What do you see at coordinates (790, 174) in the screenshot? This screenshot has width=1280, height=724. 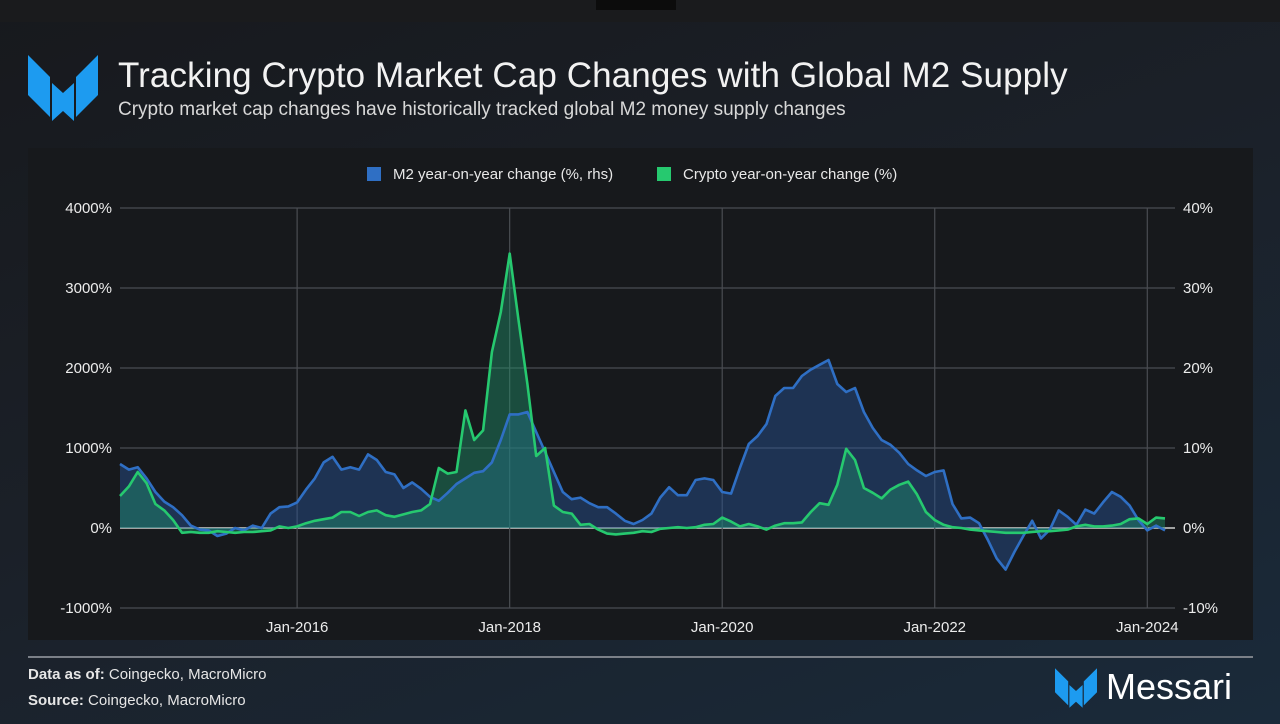 I see `legend-label-crypto: Crypto year-on-year change (%)` at bounding box center [790, 174].